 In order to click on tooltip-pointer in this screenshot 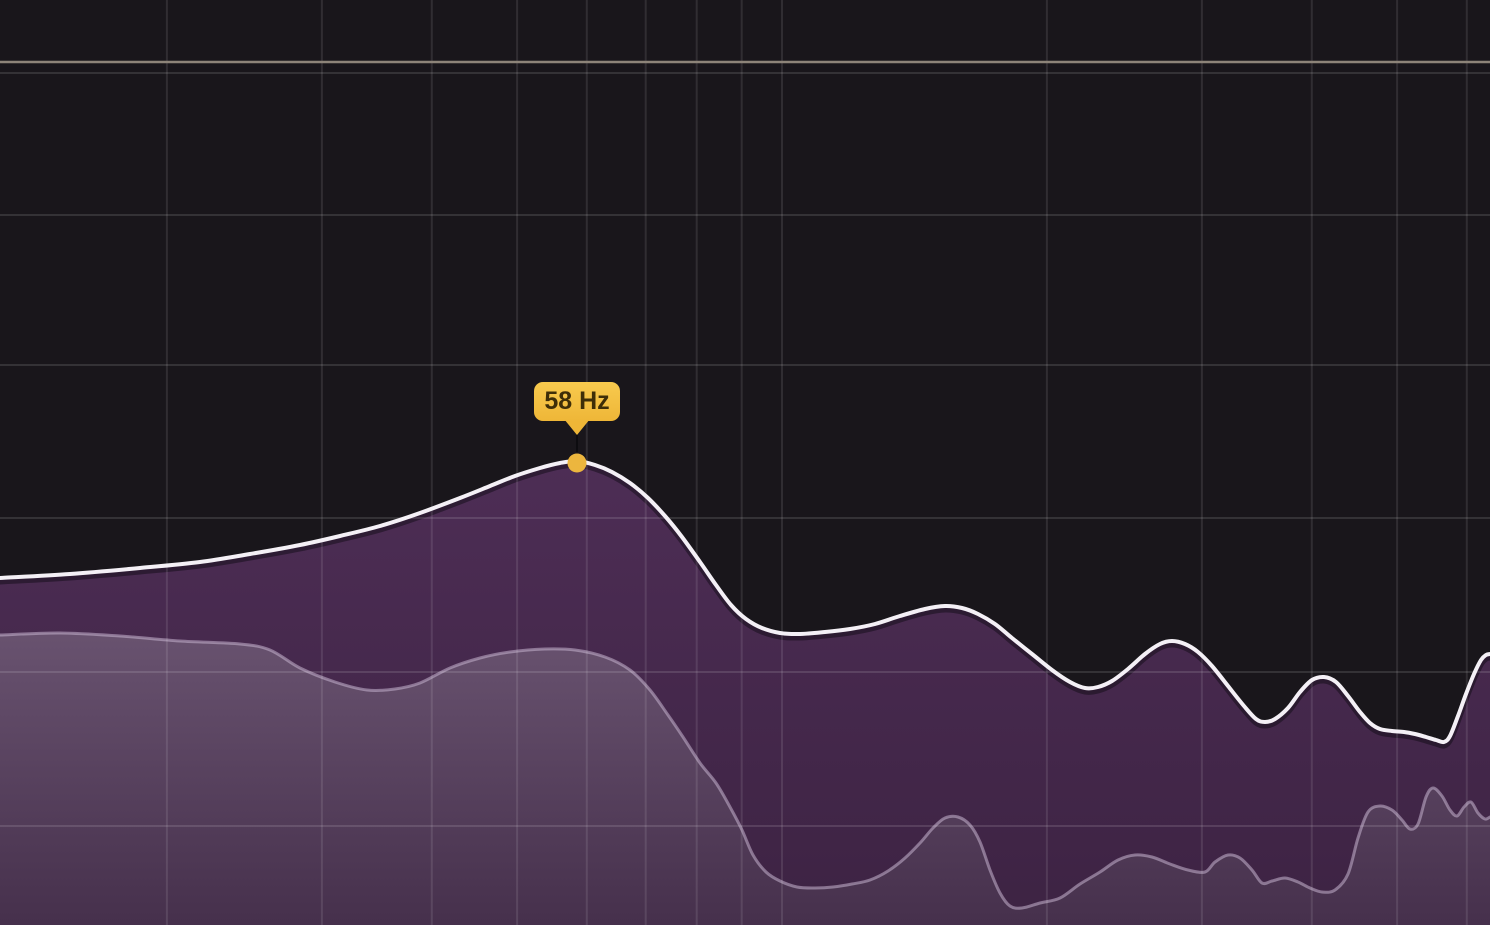, I will do `click(577, 427)`.